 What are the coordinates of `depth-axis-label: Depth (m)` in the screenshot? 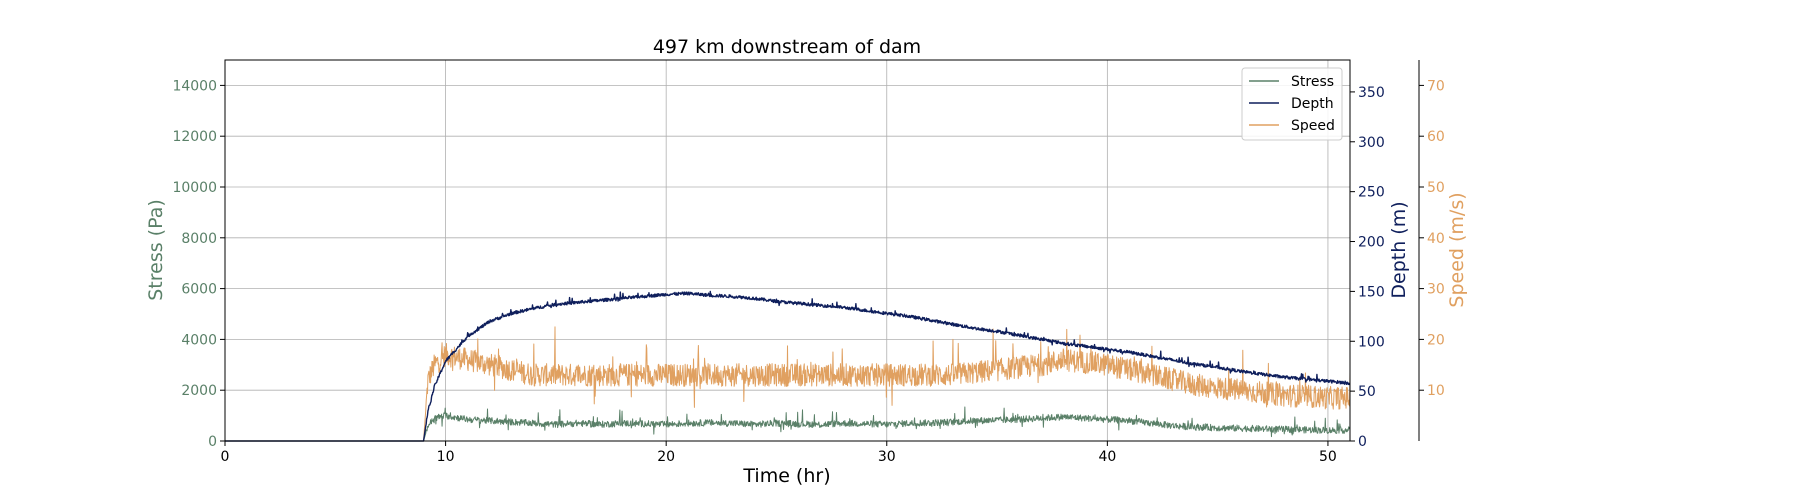 It's located at (1399, 249).